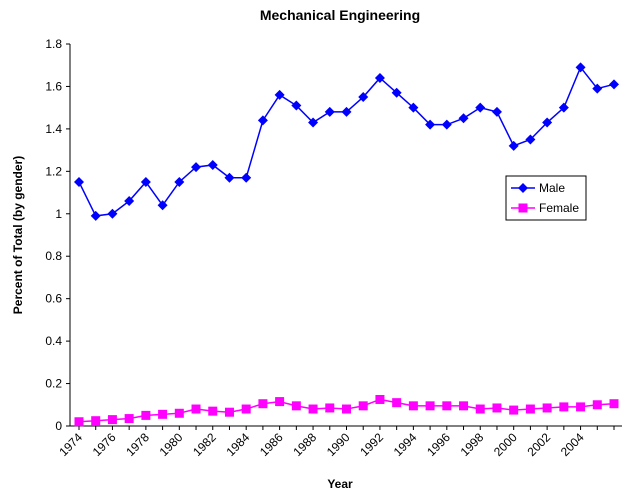  Describe the element at coordinates (171, 444) in the screenshot. I see `x-tick-label: 1980` at that location.